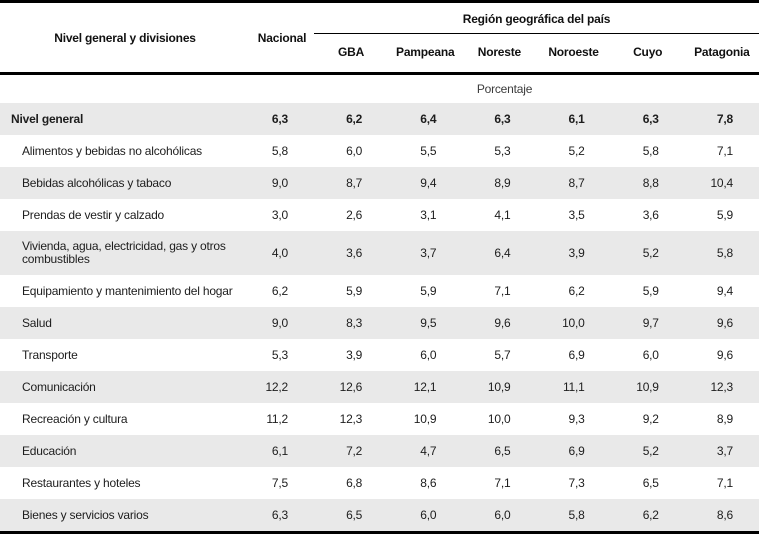 Image resolution: width=759 pixels, height=534 pixels. Describe the element at coordinates (354, 323) in the screenshot. I see `value-cell: 8,3` at that location.